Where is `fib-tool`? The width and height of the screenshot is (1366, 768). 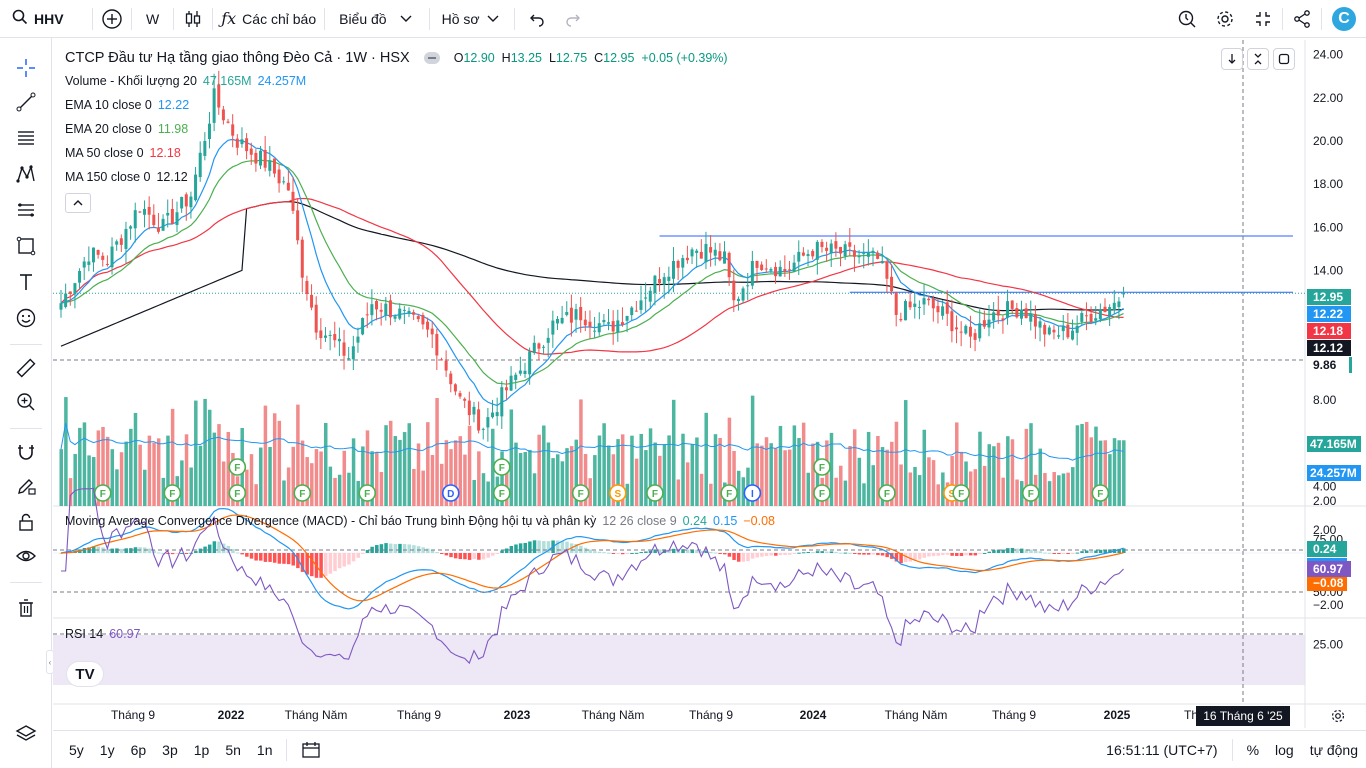
fib-tool is located at coordinates (26, 138).